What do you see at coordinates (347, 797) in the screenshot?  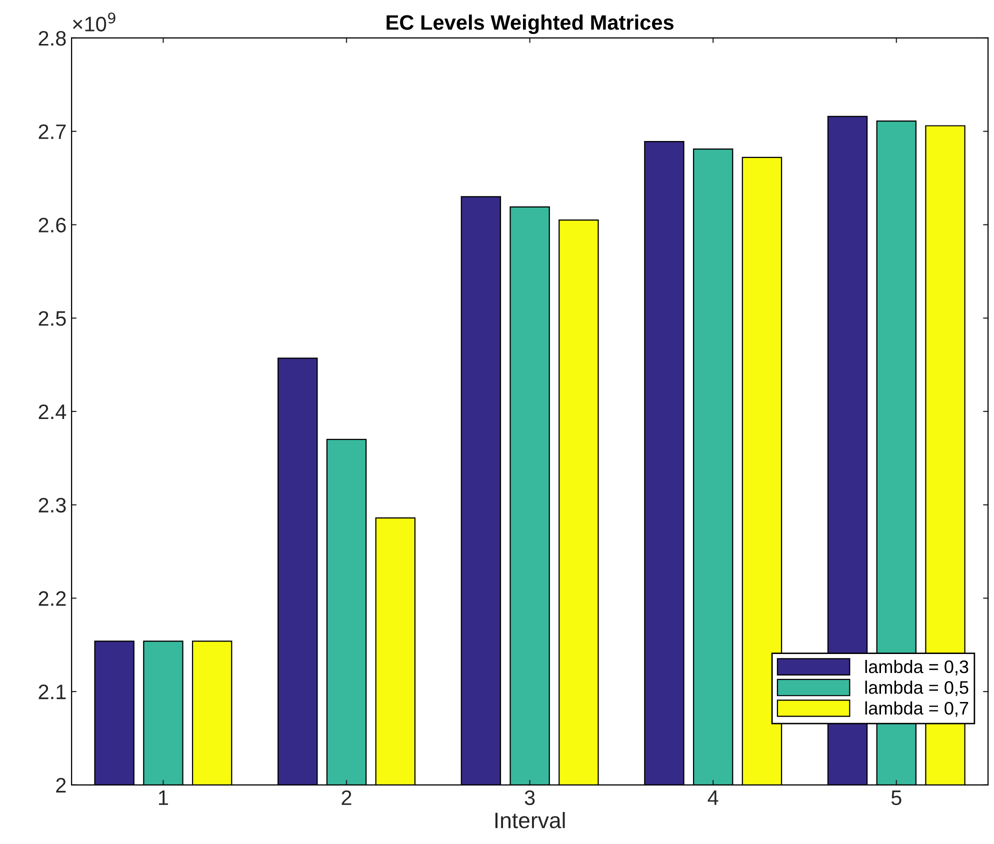 I see `x-tick-label: 2` at bounding box center [347, 797].